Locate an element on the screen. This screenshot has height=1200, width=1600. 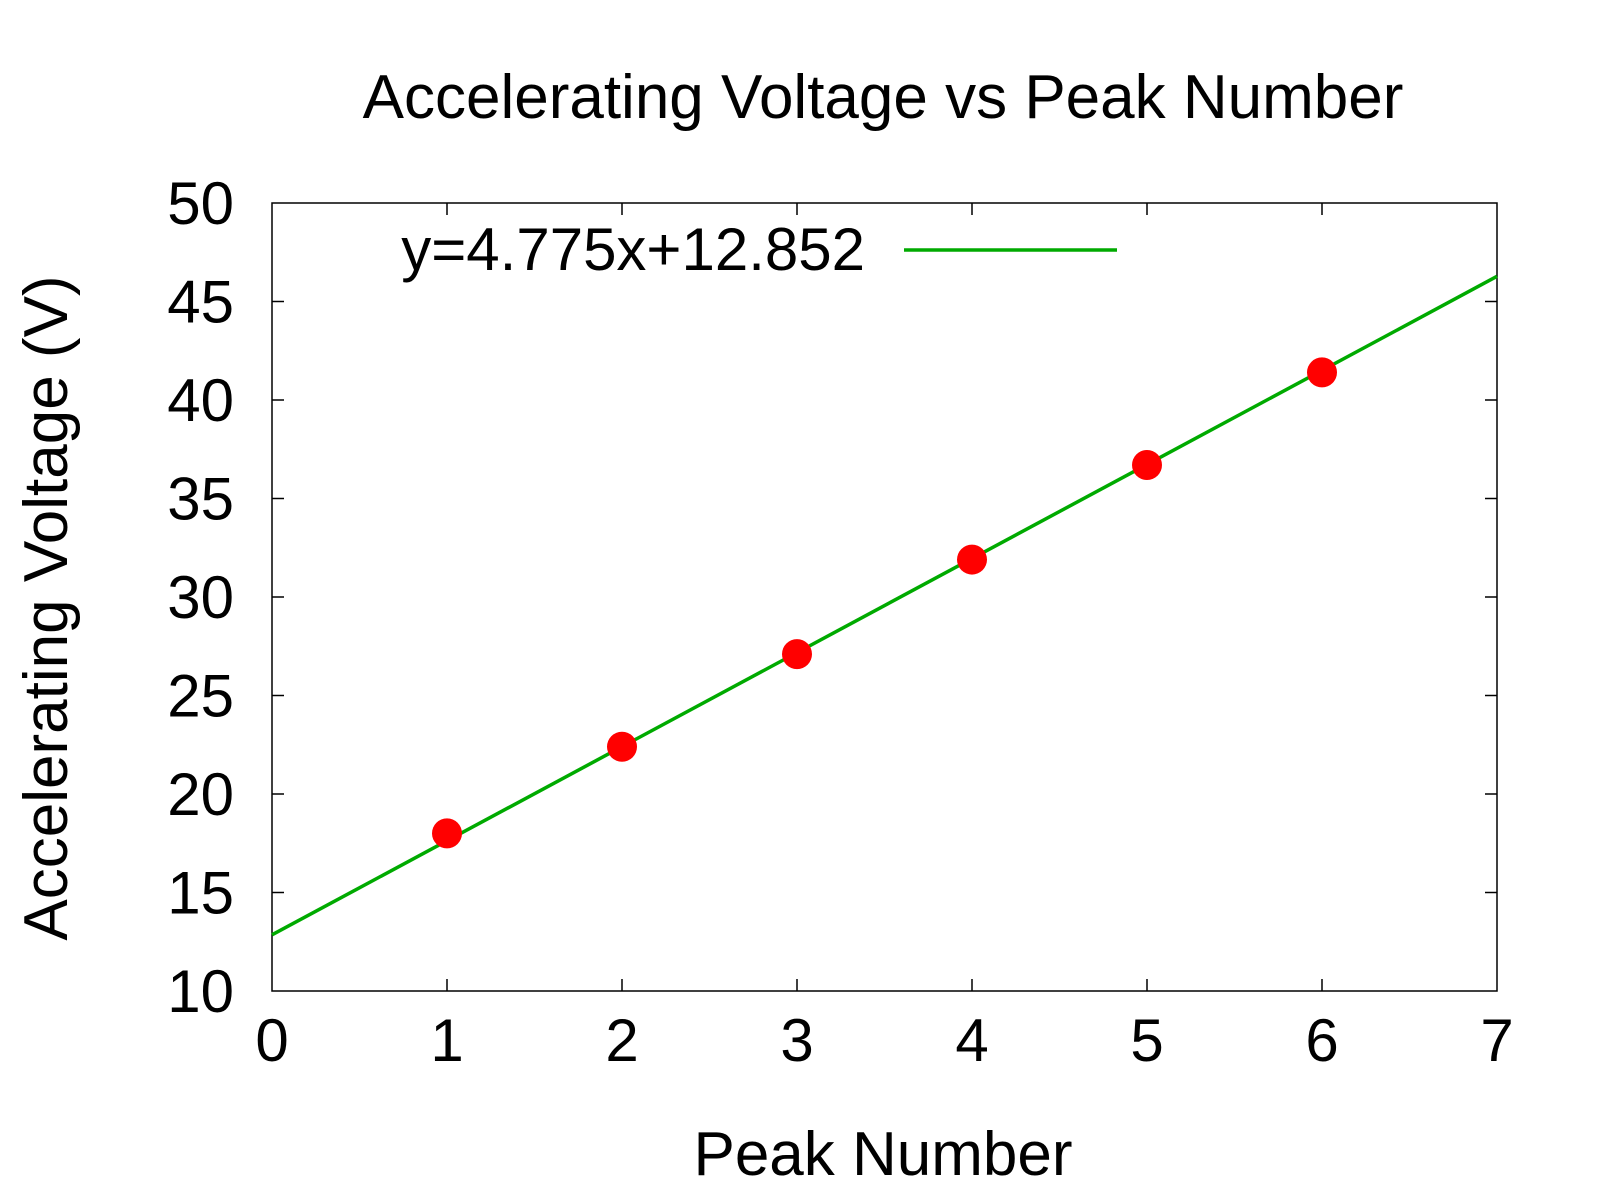
x-tick-label: 5 is located at coordinates (1146, 1040).